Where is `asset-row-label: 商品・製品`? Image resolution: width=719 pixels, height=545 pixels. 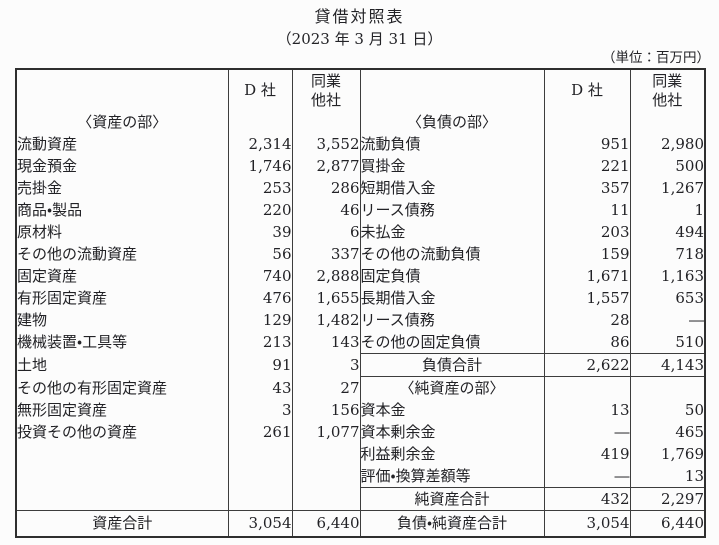
asset-row-label: 商品・製品 is located at coordinates (122, 210).